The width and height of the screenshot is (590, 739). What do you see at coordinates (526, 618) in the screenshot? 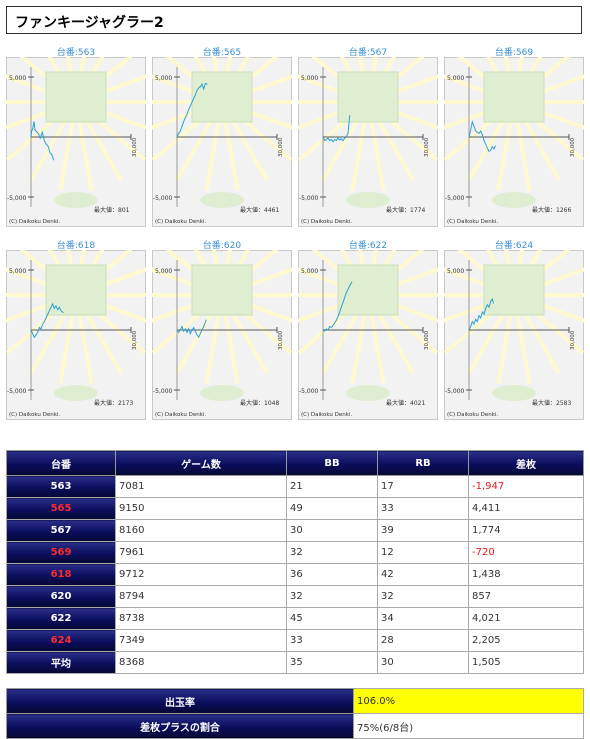
I see `diff-cell: 4,021` at bounding box center [526, 618].